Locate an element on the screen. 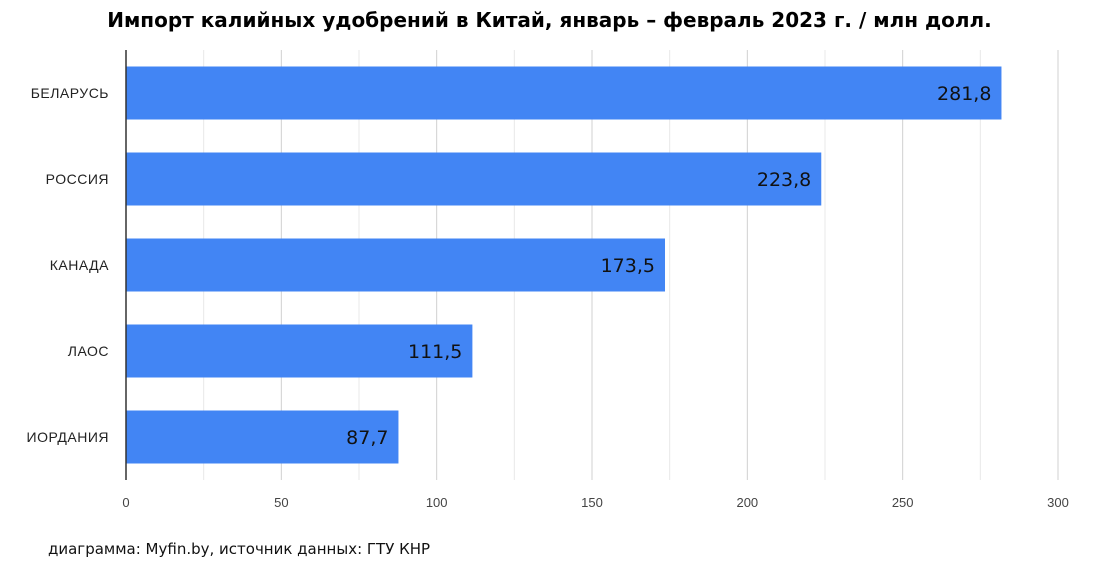  bar-value-label: 281,8 is located at coordinates (964, 94).